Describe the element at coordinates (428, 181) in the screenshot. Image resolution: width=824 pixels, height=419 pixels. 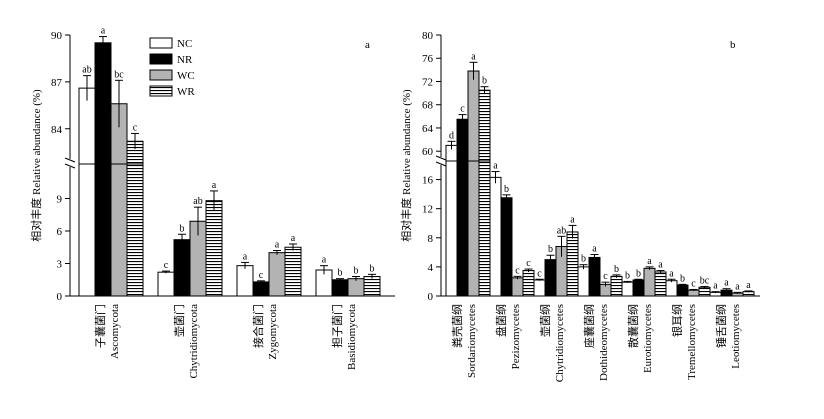
I see `y-tick-label: 16` at that location.